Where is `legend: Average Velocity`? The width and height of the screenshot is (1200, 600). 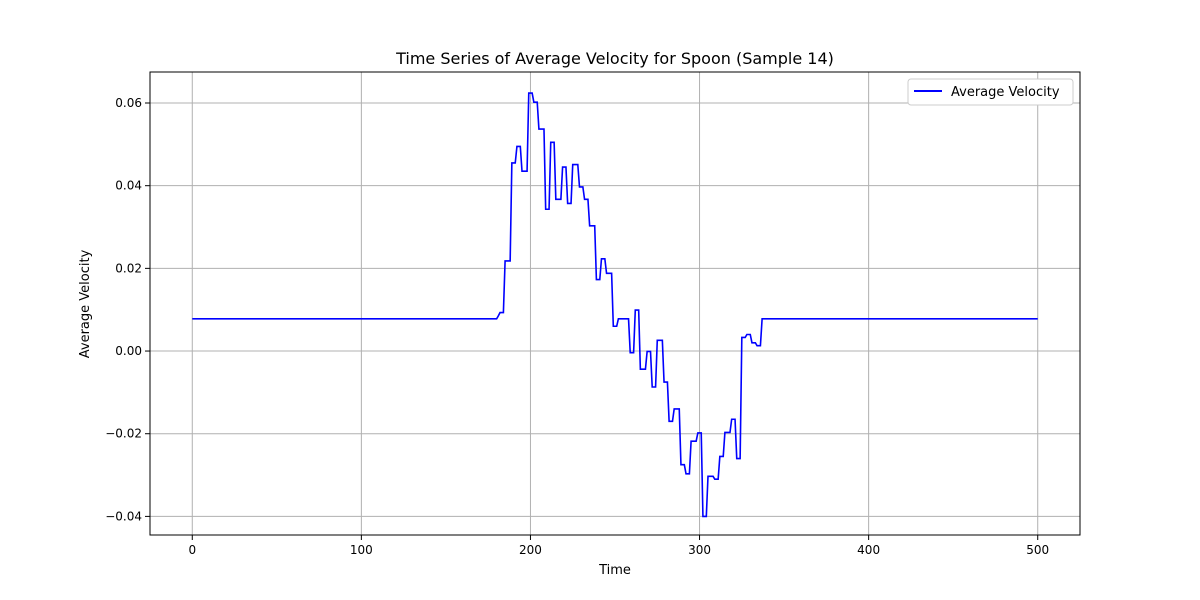
legend: Average Velocity is located at coordinates (990, 92).